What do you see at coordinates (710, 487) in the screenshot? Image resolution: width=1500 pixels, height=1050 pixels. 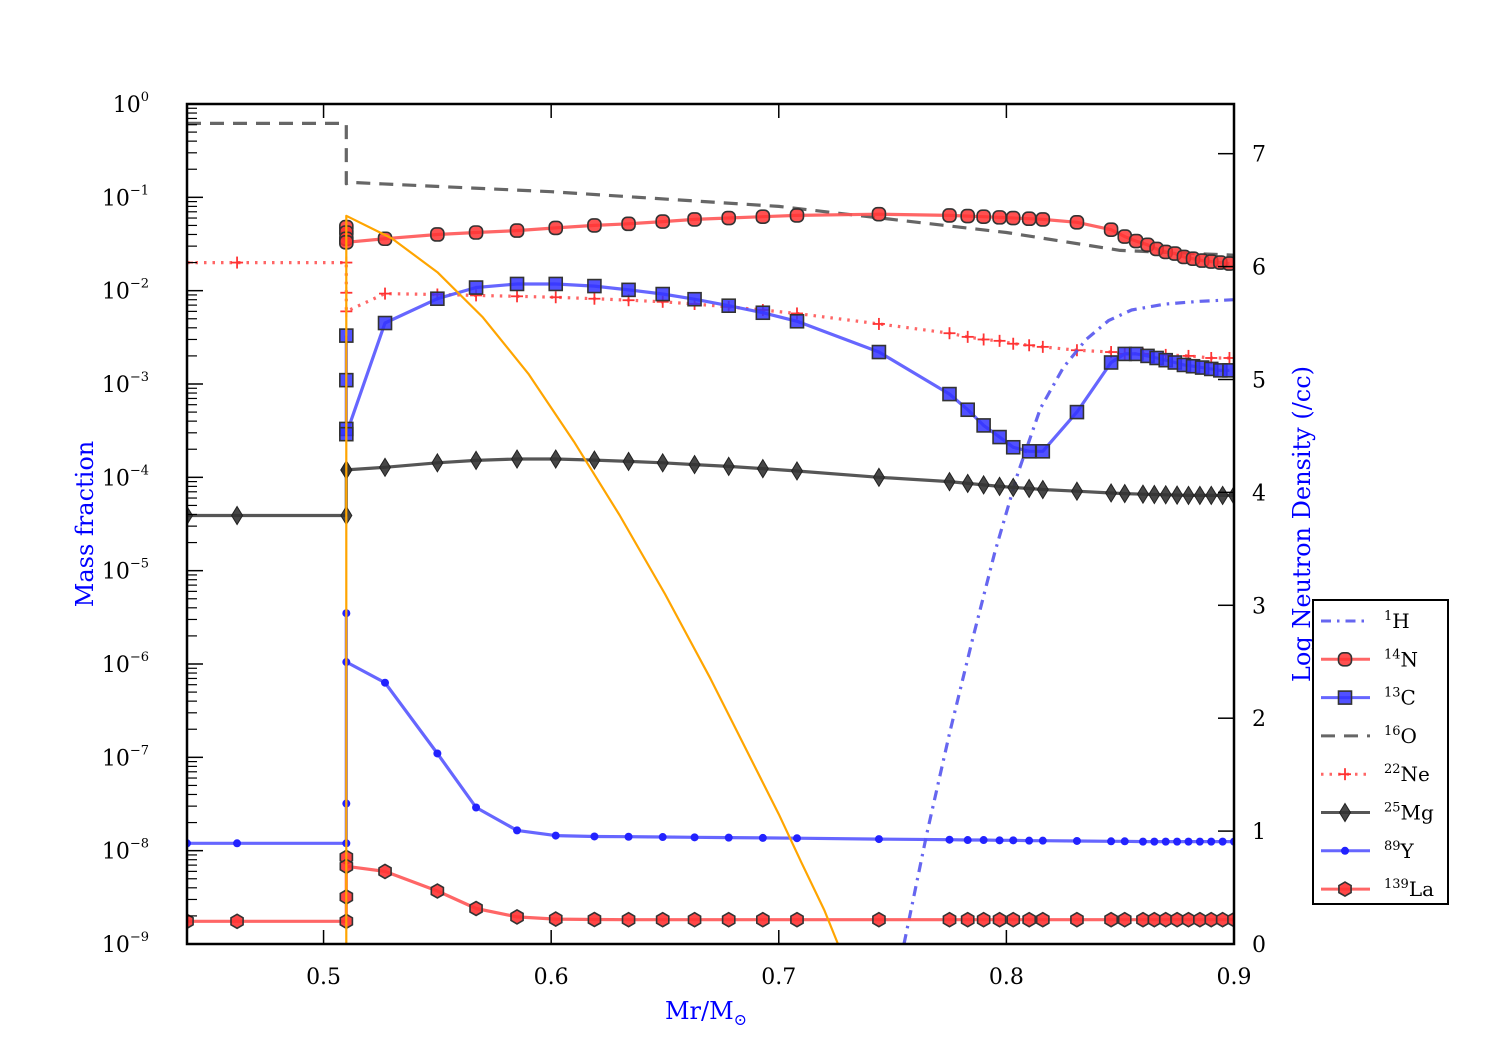 I see `series-25mg` at bounding box center [710, 487].